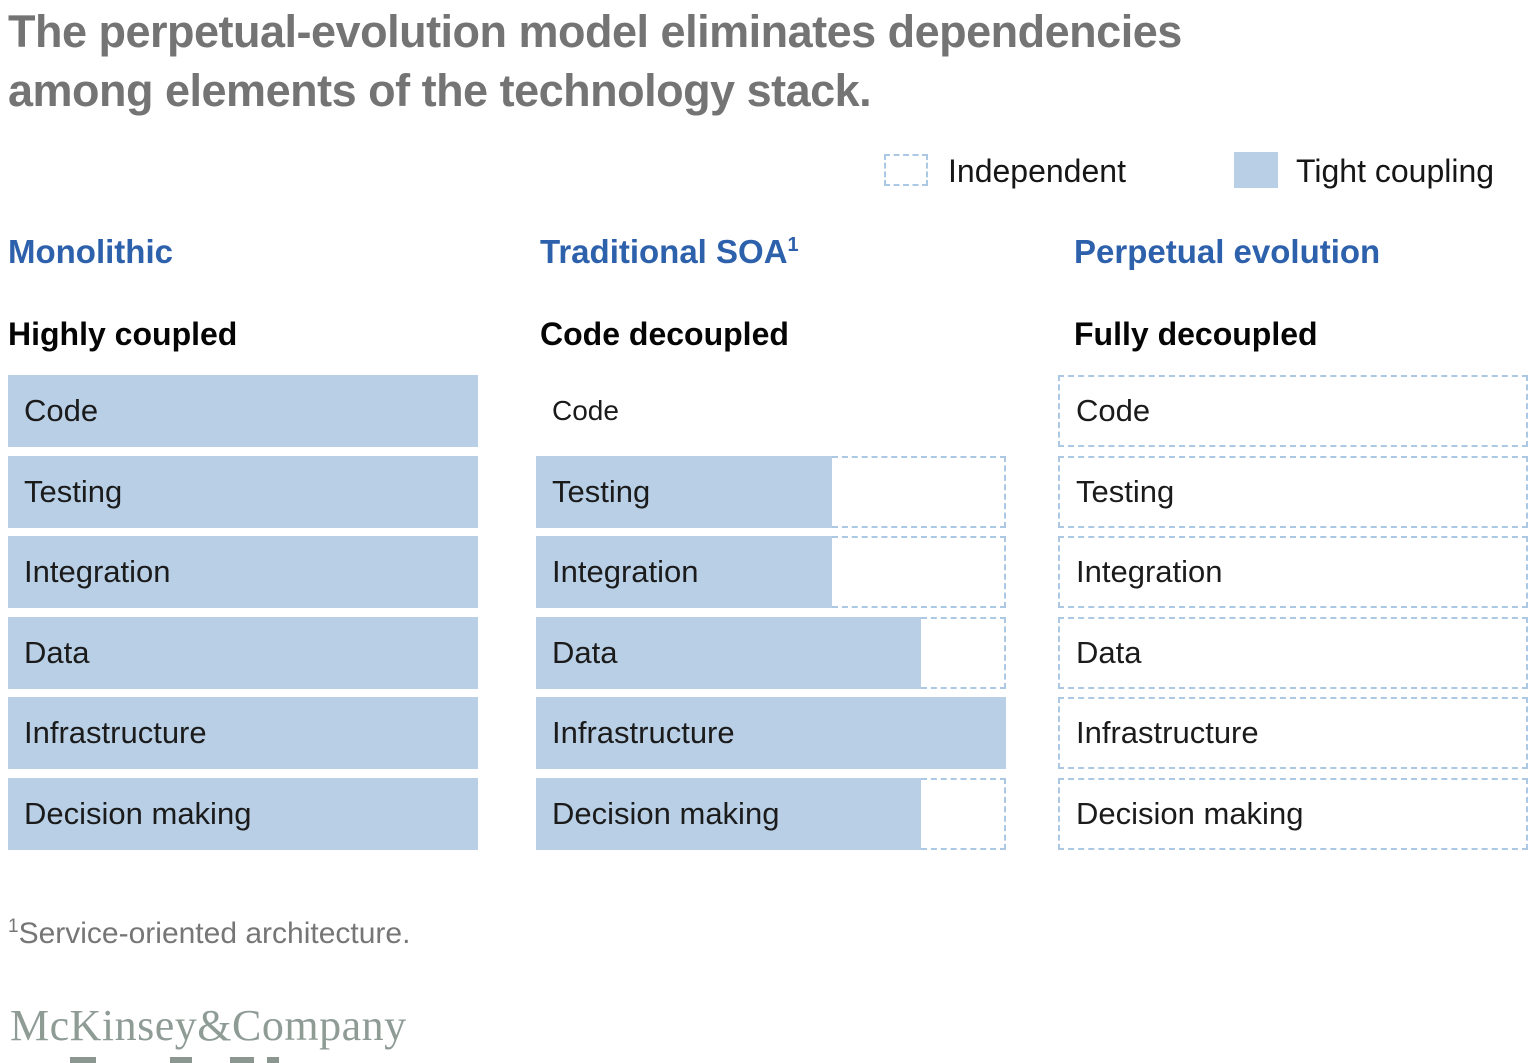 The image size is (1536, 1063). I want to click on independent-box: Code, so click(1293, 411).